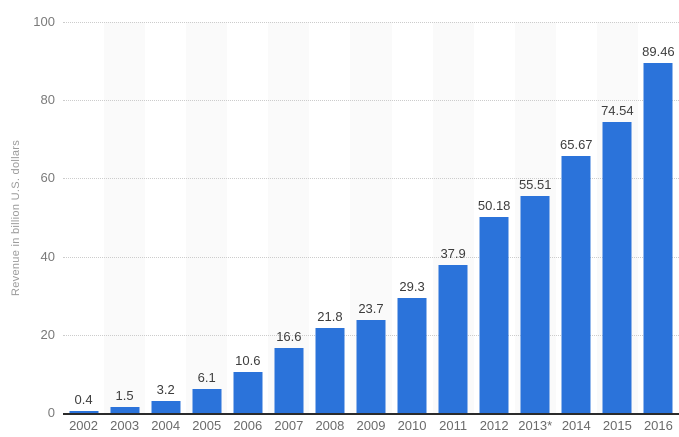 The image size is (679, 437). Describe the element at coordinates (576, 425) in the screenshot. I see `x-tick-label: 2014` at that location.